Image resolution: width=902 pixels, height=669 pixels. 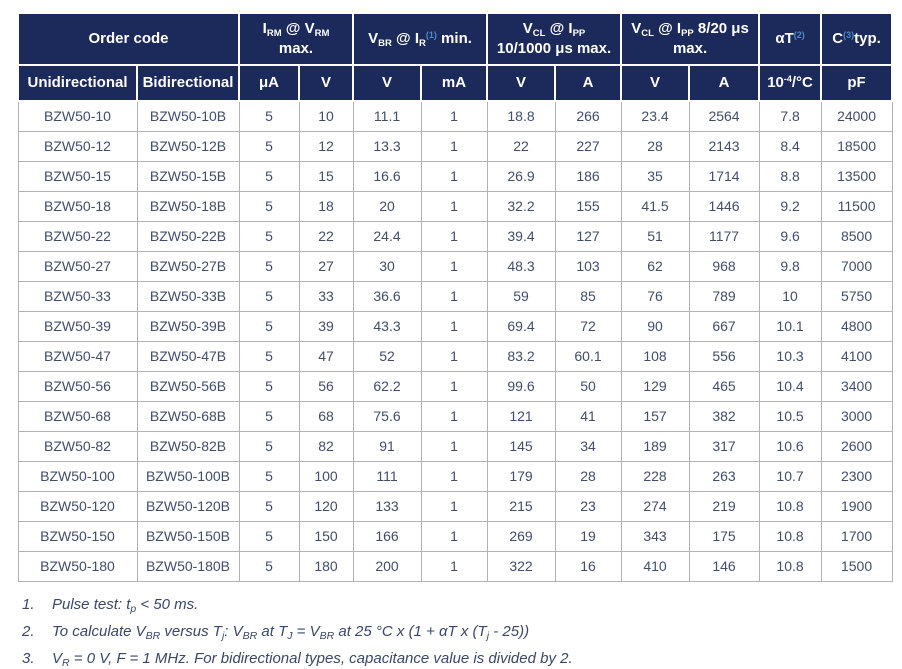 What do you see at coordinates (790, 416) in the screenshot?
I see `table-cell: 10.5` at bounding box center [790, 416].